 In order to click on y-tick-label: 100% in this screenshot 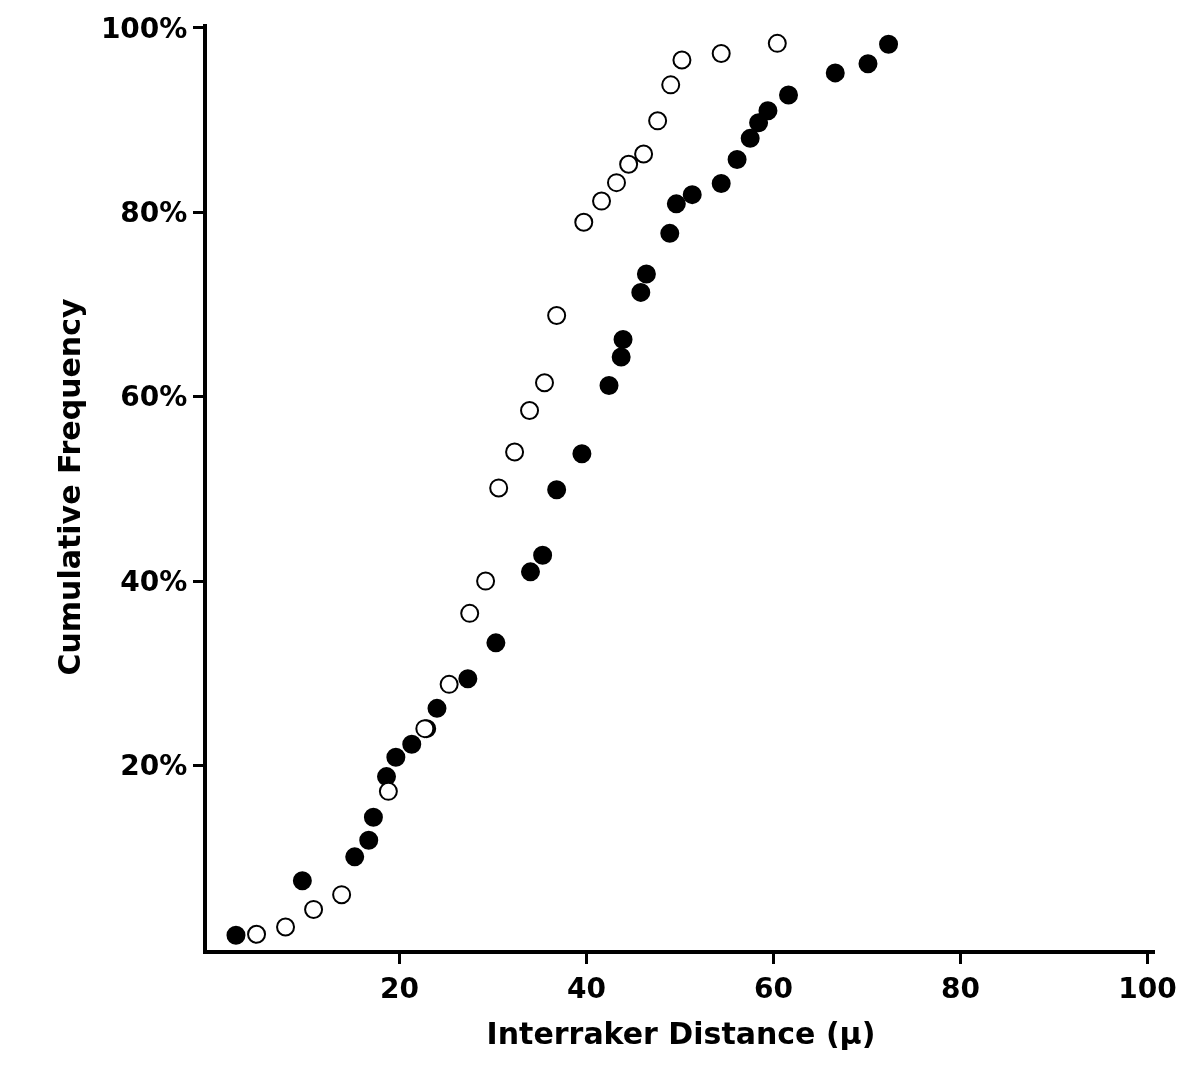, I will do `click(144, 28)`.